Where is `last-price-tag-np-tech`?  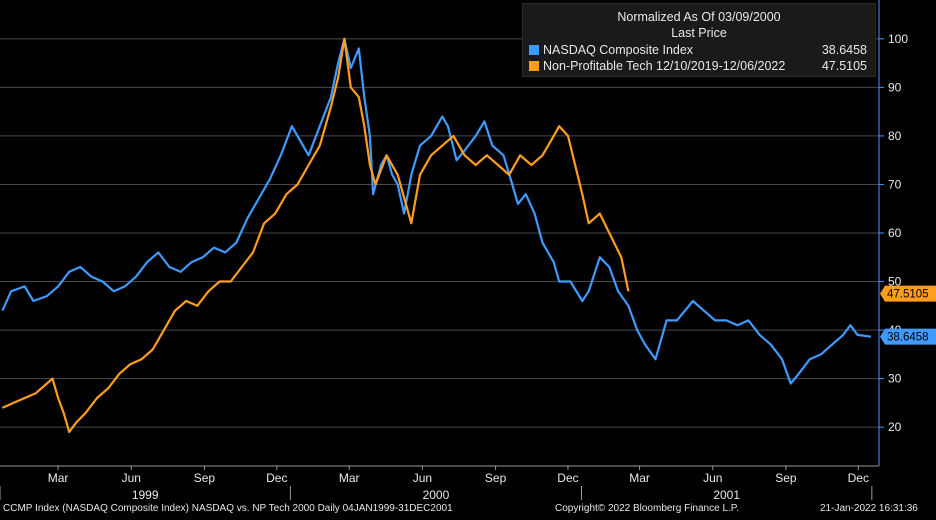 last-price-tag-np-tech is located at coordinates (908, 293).